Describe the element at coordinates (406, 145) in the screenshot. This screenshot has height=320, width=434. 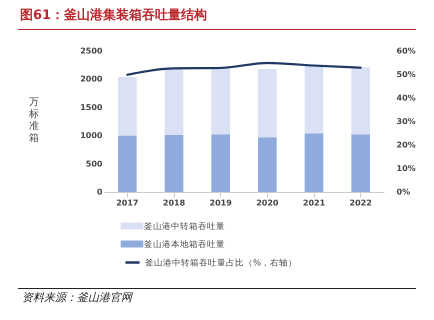
I see `y2-tick-label: 20%` at that location.